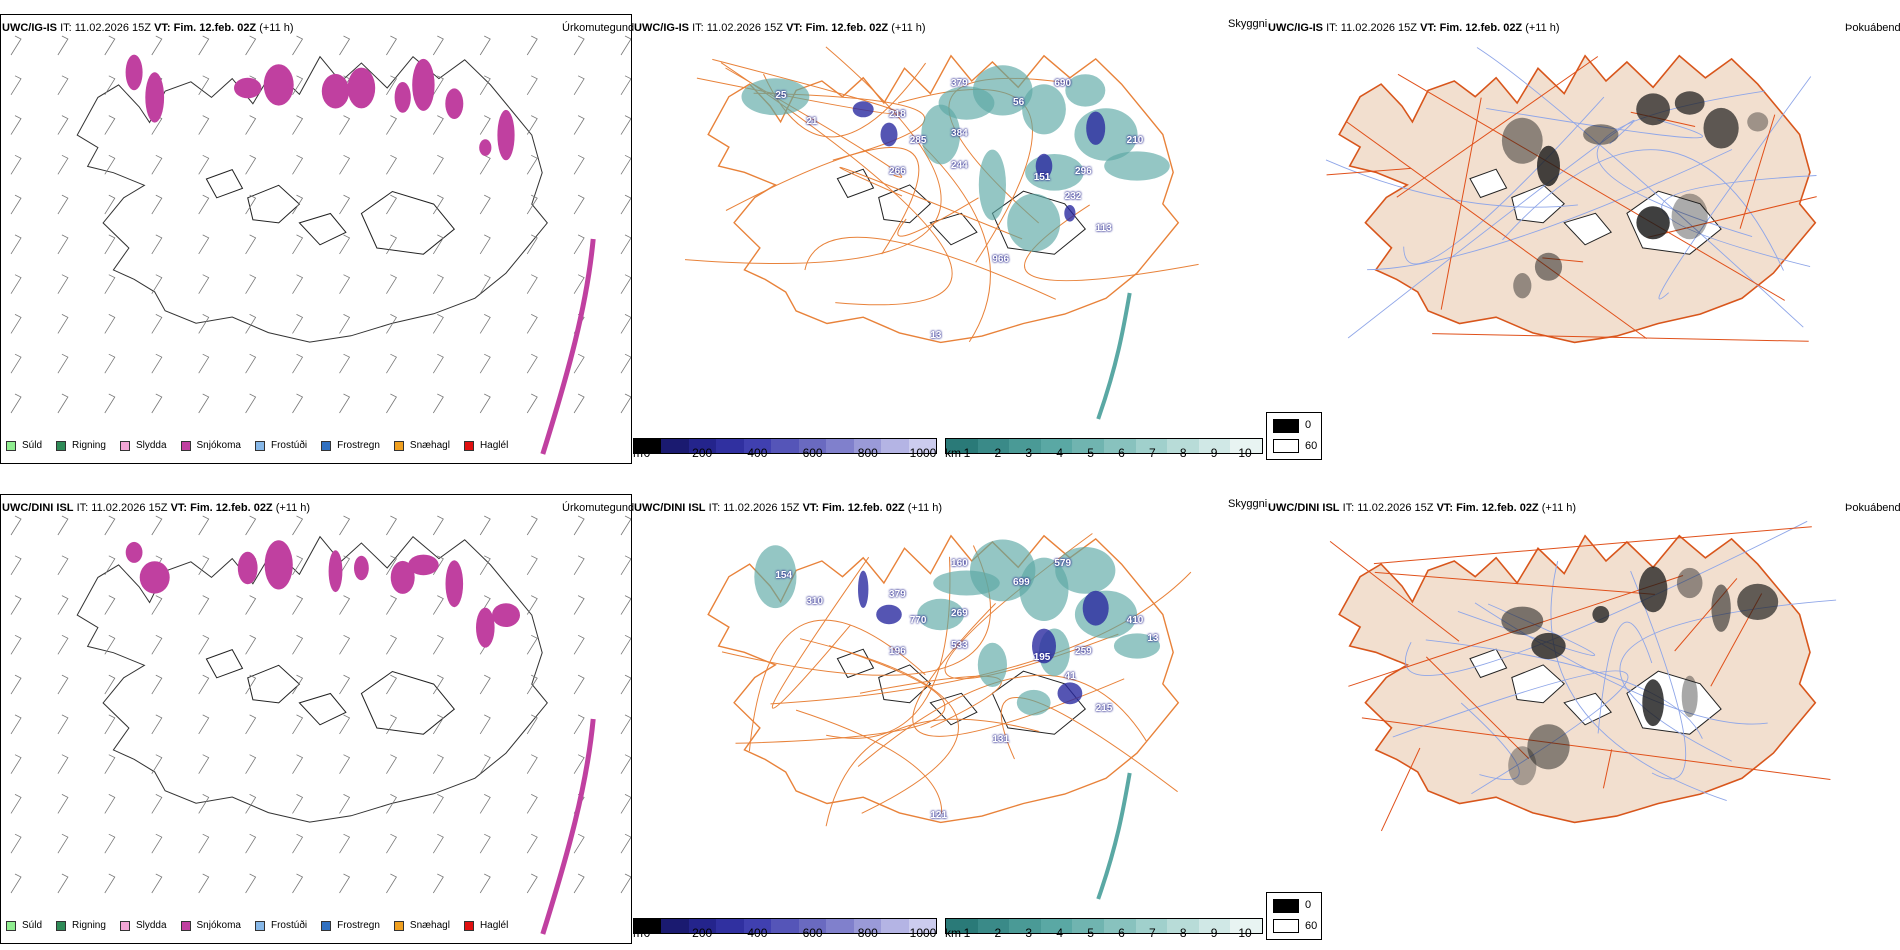 The image size is (1900, 950). I want to click on cloud-base-label: 196, so click(897, 651).